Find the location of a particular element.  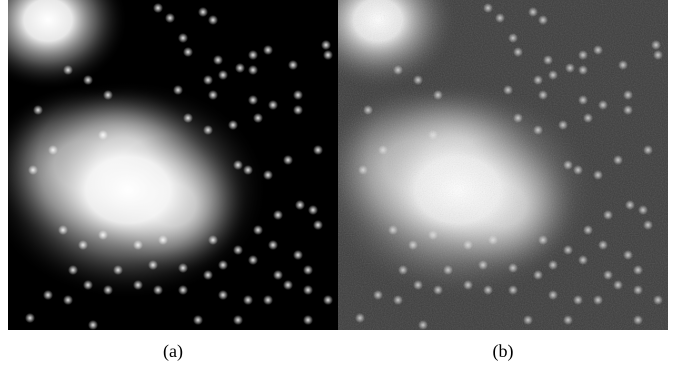

caption-a: (a) is located at coordinates (173, 351).